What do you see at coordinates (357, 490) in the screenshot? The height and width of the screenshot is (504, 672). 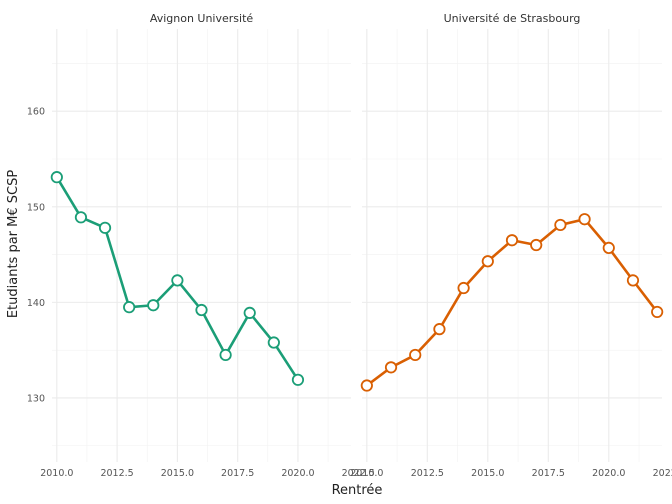 I see `x-axis-title: Rentrée` at bounding box center [357, 490].